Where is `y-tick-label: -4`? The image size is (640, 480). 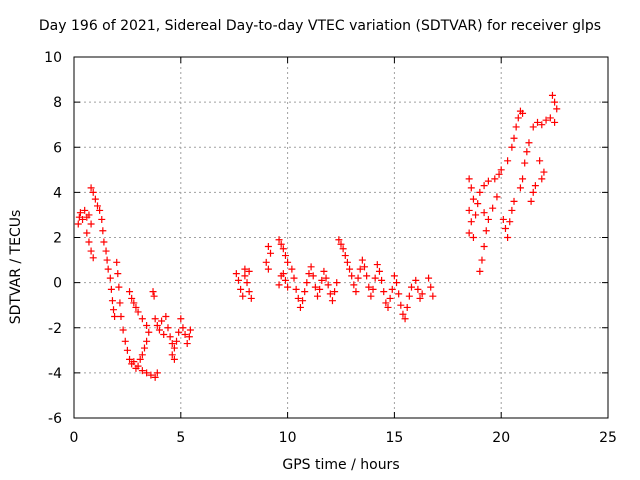 y-tick-label: -4 is located at coordinates (55, 374).